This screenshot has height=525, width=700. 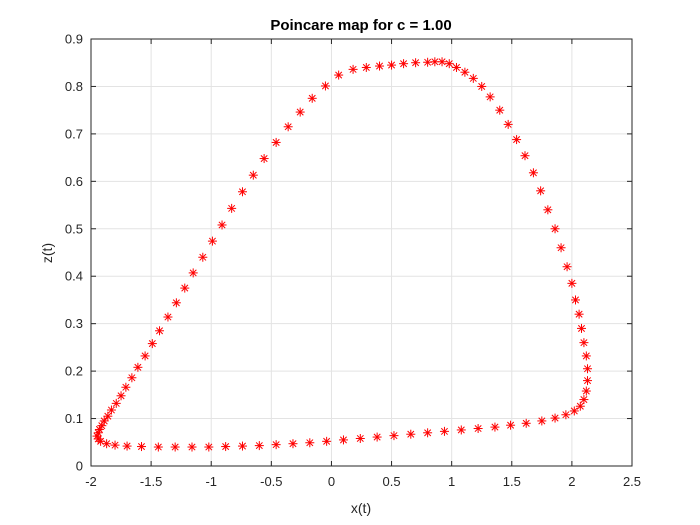 I want to click on x-tick-label: 2, so click(x=571, y=481).